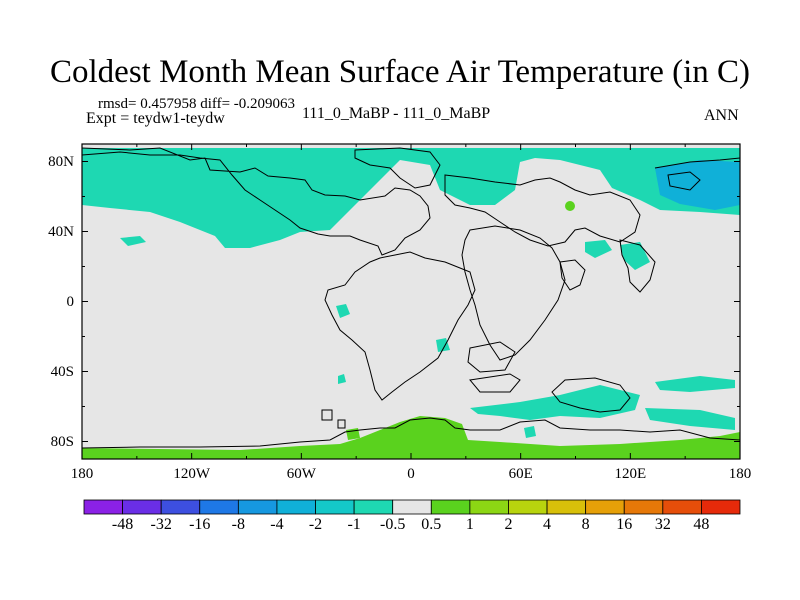 The image size is (800, 600). What do you see at coordinates (62, 371) in the screenshot?
I see `lat-label: 40S` at bounding box center [62, 371].